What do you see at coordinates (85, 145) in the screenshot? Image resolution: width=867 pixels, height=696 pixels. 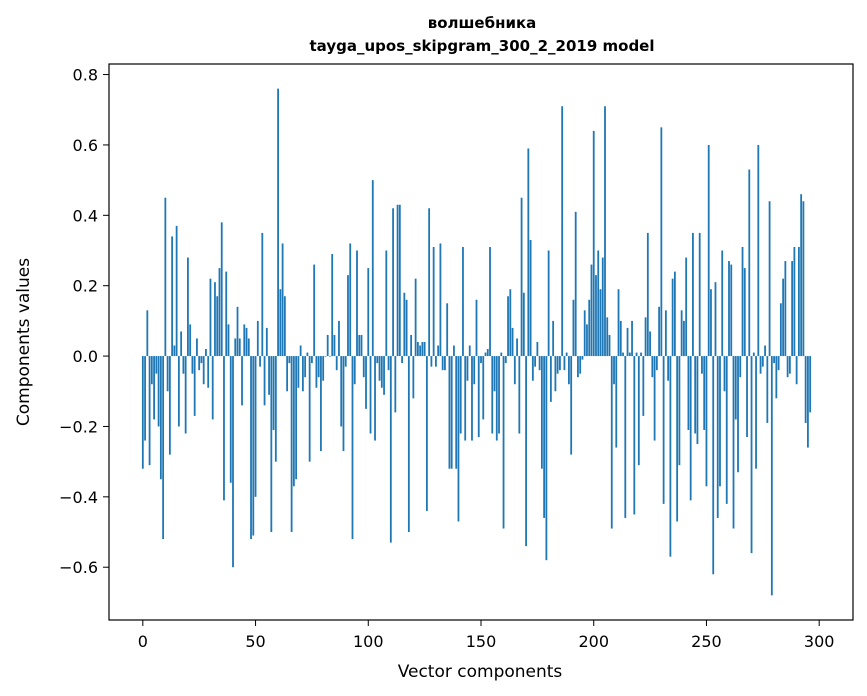 I see `y-tick-label: 0.6` at bounding box center [85, 145].